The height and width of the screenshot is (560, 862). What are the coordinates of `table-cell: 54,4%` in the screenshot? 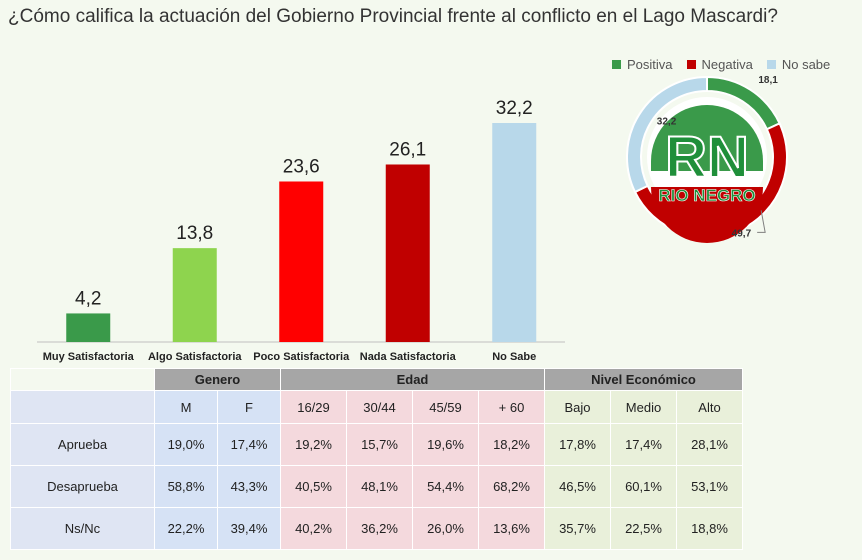 It's located at (445, 486).